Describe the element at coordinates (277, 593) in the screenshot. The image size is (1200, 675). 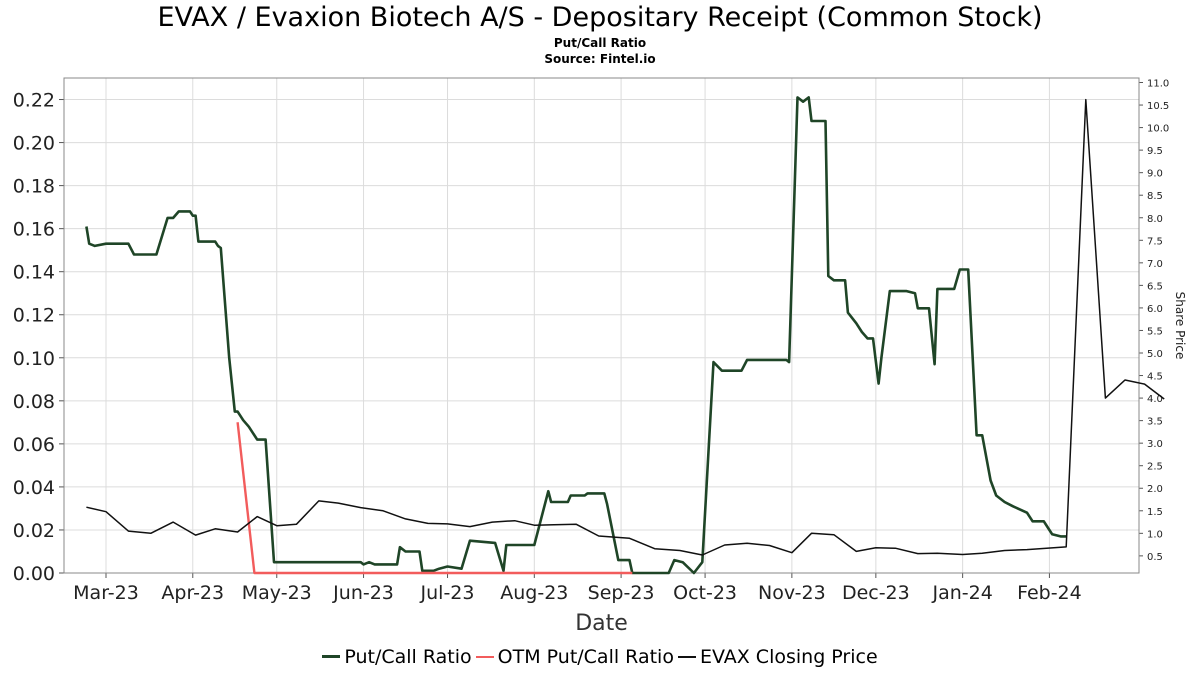
I see `x-tick-label: May-23` at that location.